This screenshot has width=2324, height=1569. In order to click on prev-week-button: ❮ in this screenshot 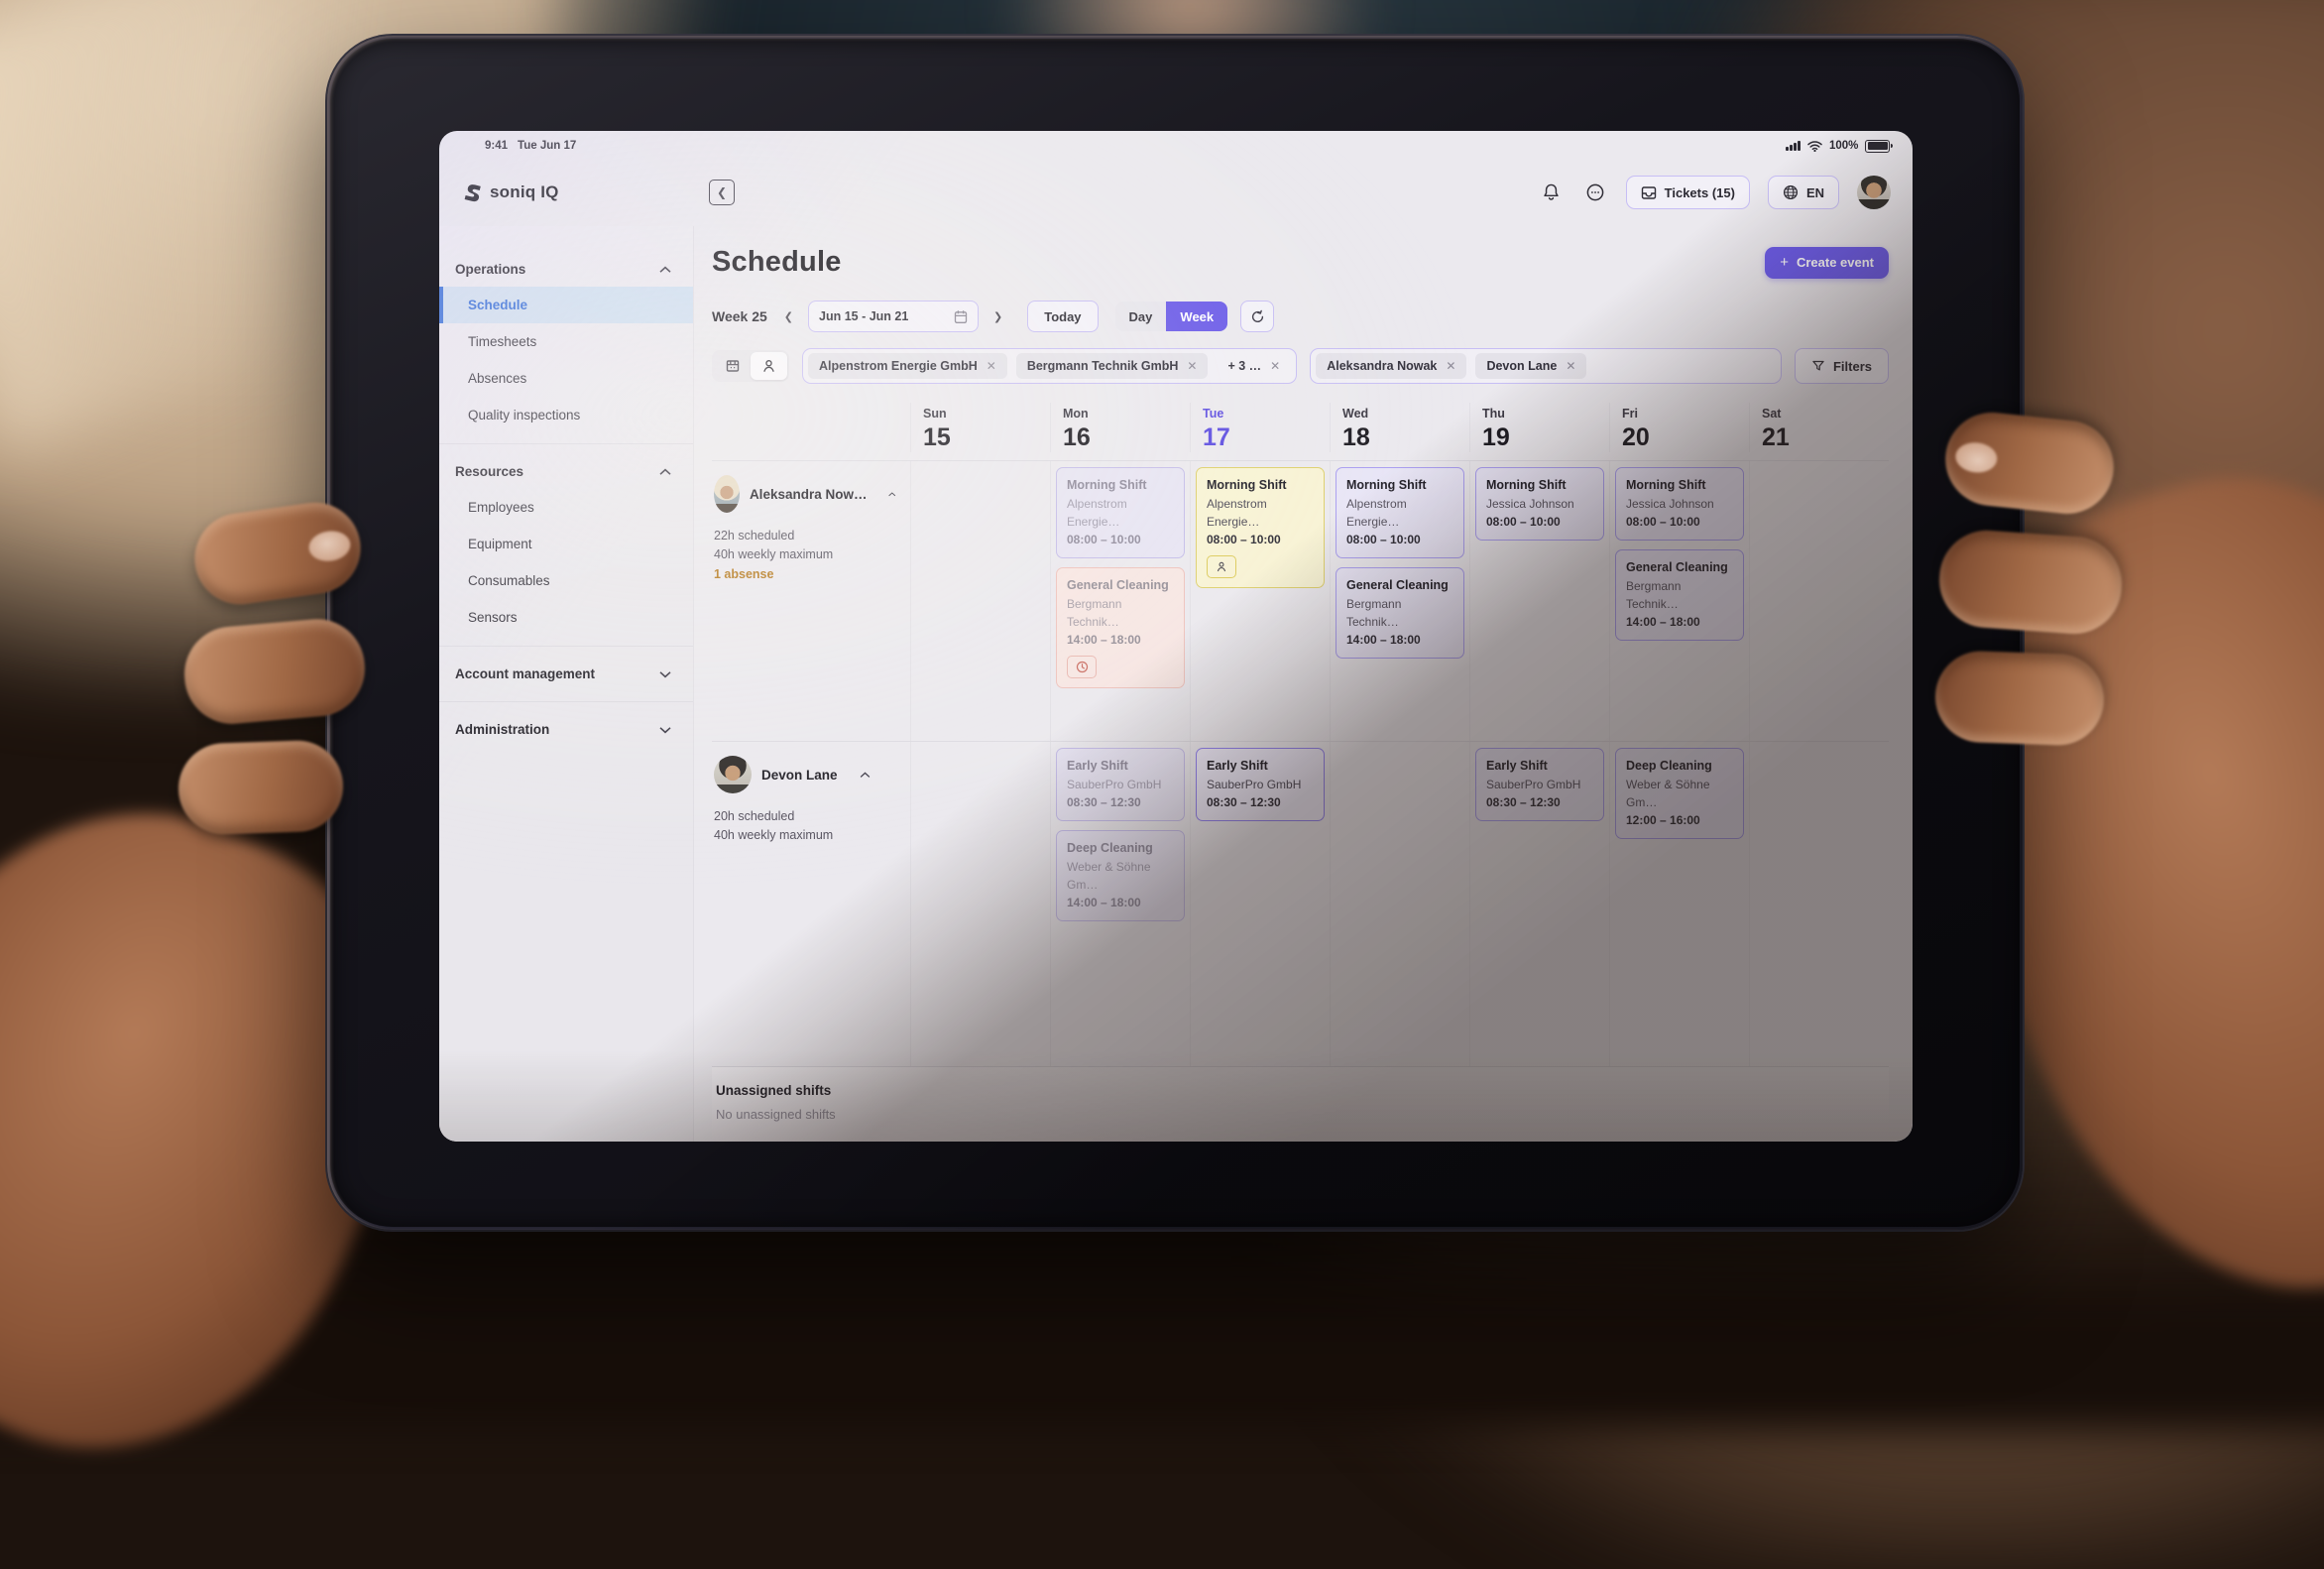, I will do `click(788, 316)`.